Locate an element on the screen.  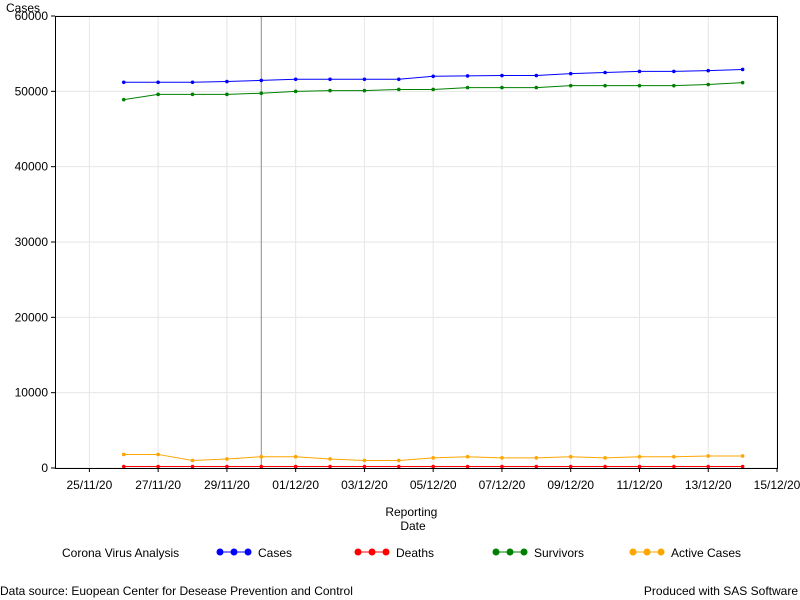
y-tick-label: 20000 is located at coordinates (32, 317).